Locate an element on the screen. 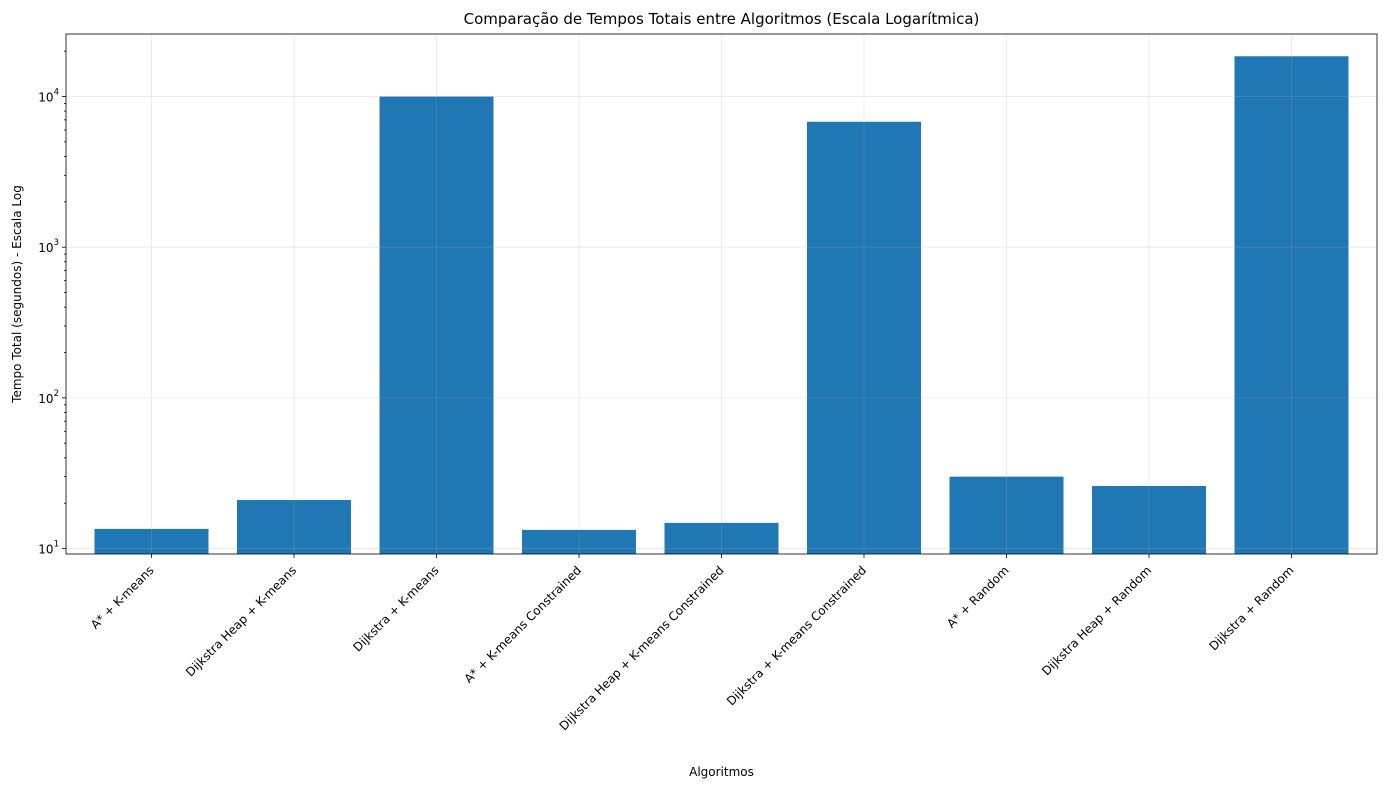 The image size is (1390, 790). y-tick-label: 10² is located at coordinates (48, 397).